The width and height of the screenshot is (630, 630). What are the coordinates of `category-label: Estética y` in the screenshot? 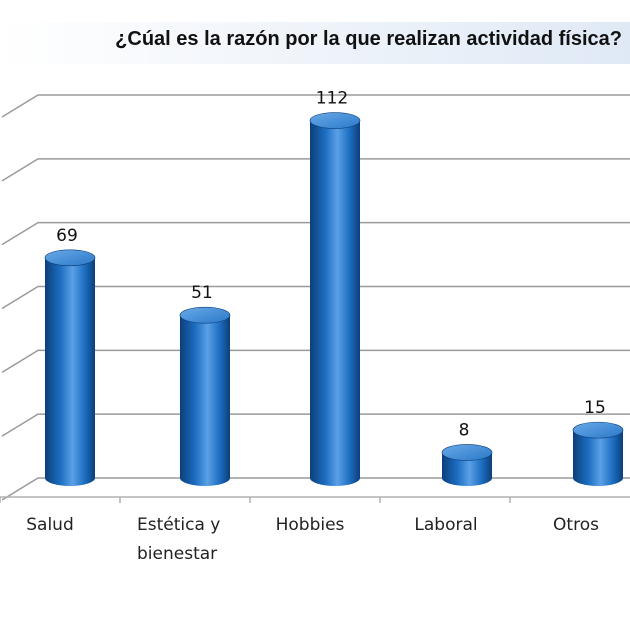 It's located at (178, 525).